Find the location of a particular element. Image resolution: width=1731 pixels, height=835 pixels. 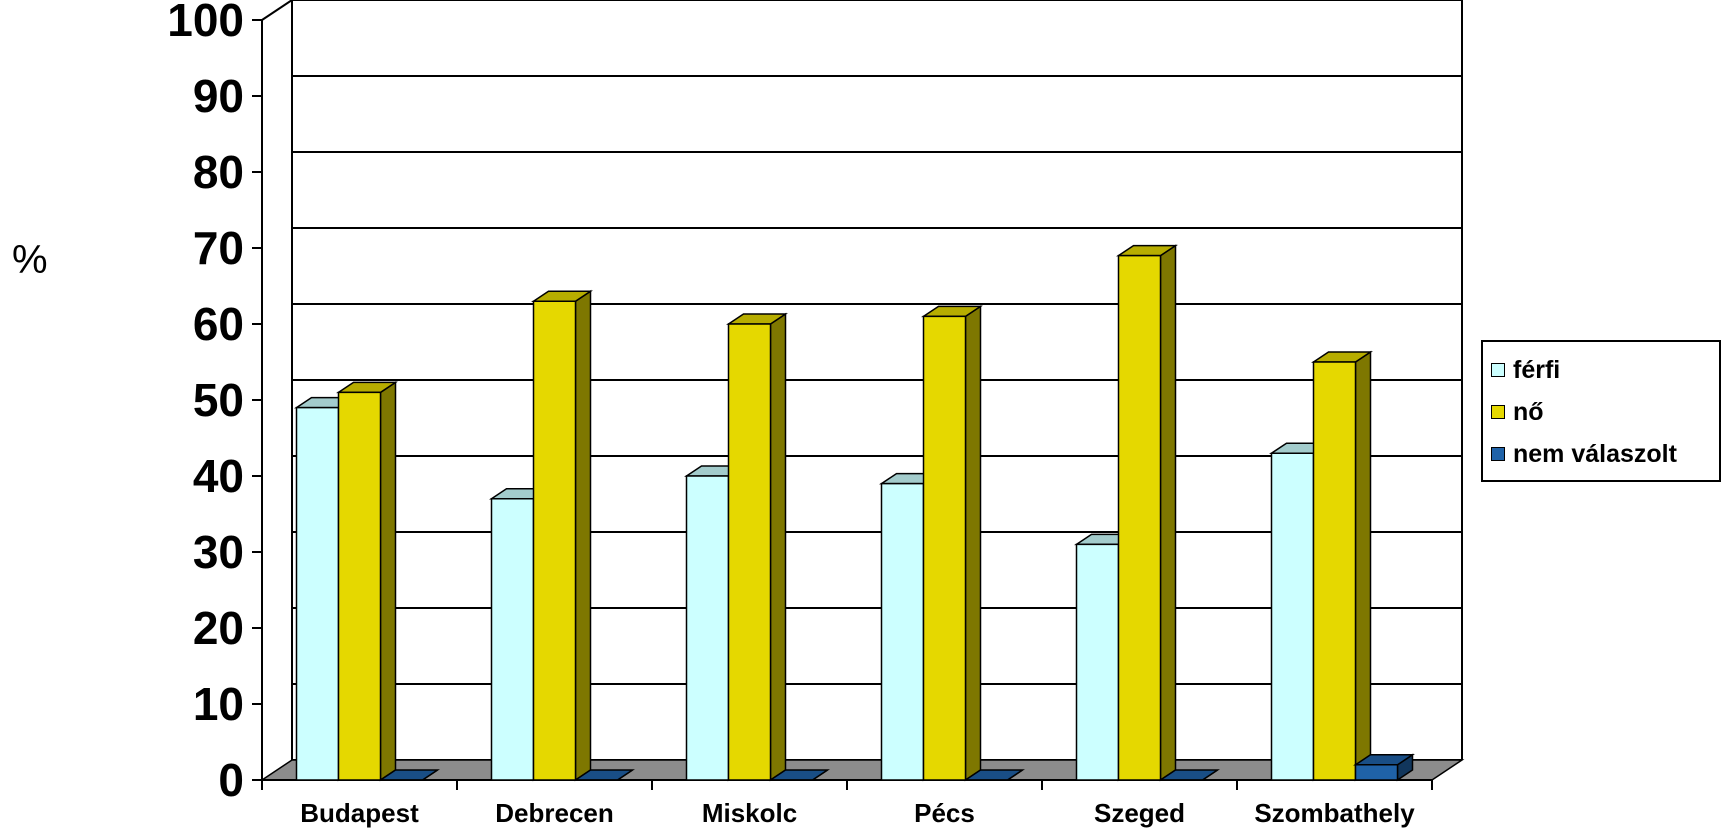

x-tick-label: Miskolc is located at coordinates (749, 813).